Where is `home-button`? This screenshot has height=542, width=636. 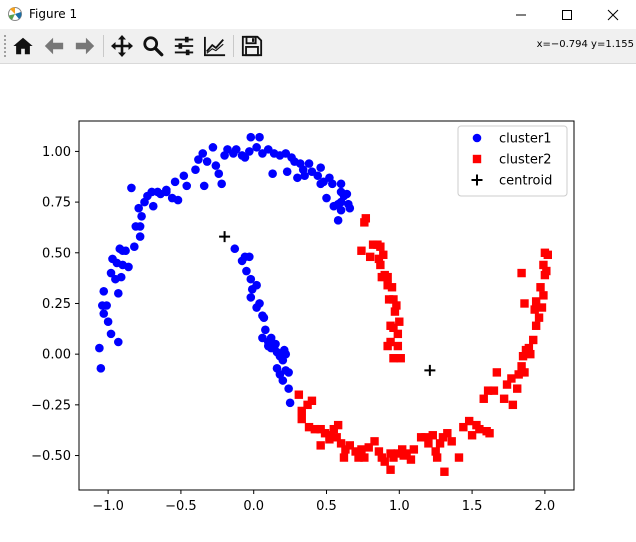 home-button is located at coordinates (23, 46).